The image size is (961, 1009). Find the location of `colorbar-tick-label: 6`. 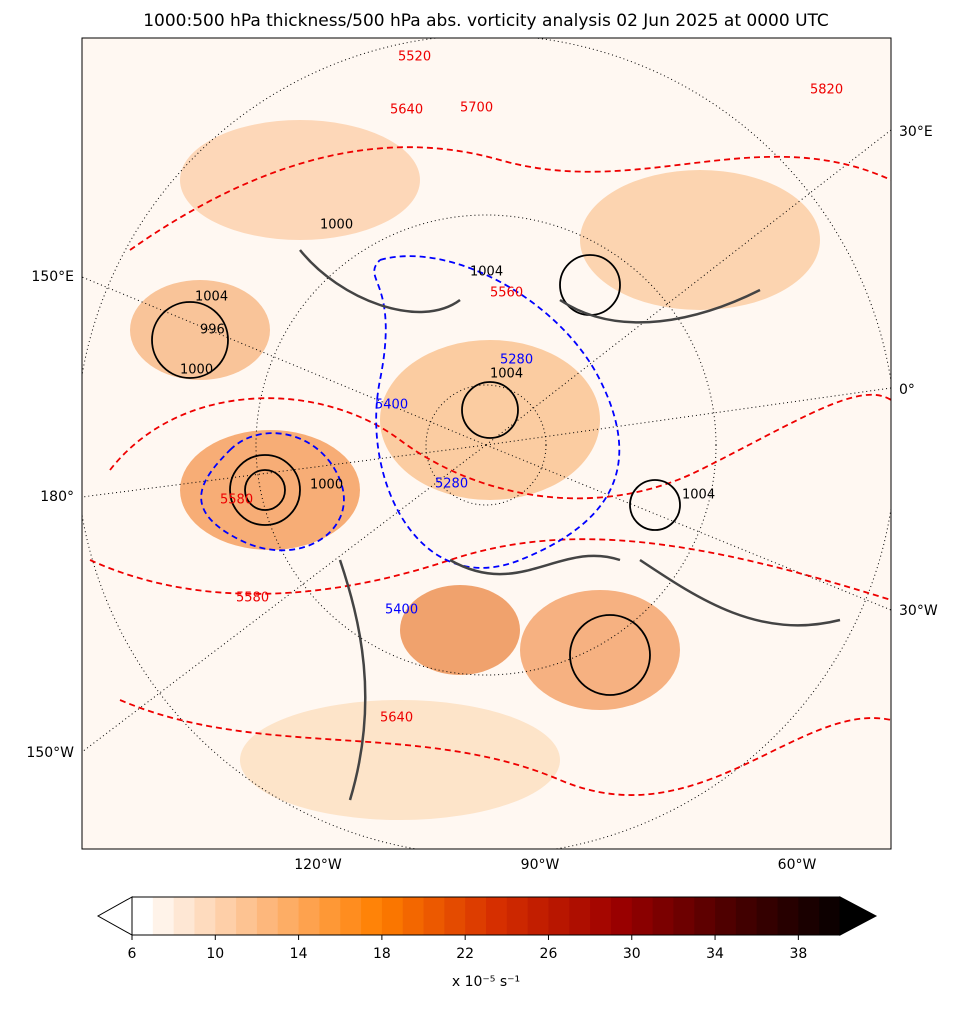

colorbar-tick-label: 6 is located at coordinates (132, 954).